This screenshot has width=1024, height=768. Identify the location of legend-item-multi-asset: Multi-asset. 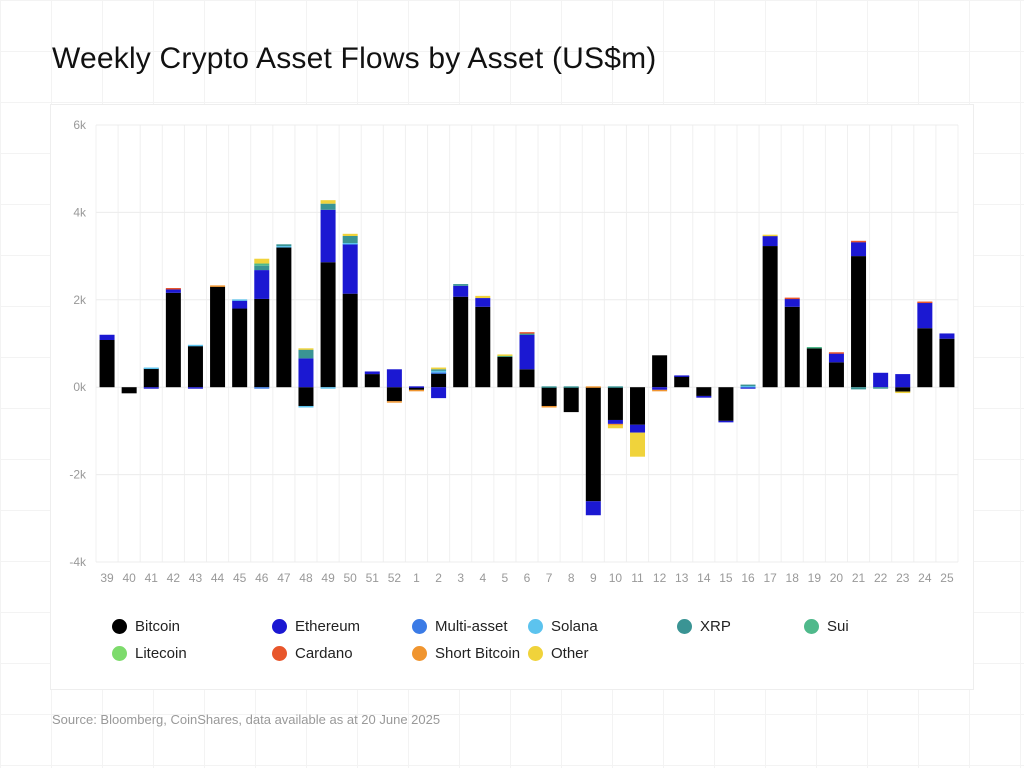
(460, 626).